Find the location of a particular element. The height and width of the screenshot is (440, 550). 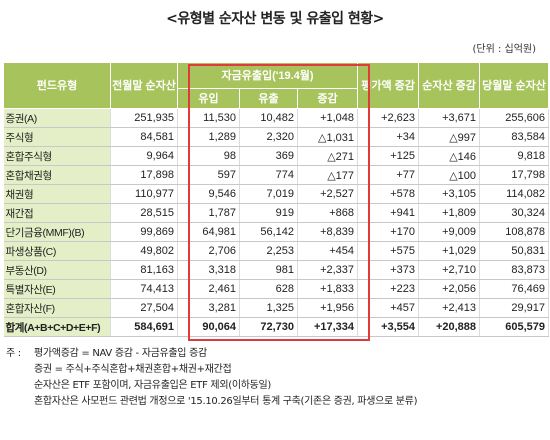

header-flow-group: 자금유출입('19.4월) is located at coordinates (267, 75).